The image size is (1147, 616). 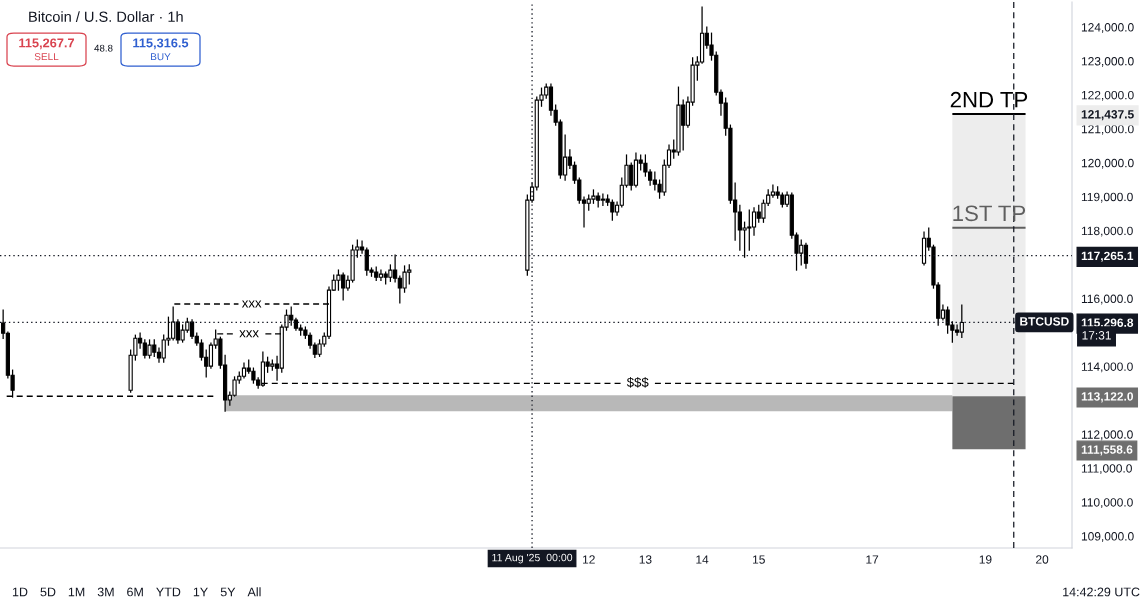 I want to click on text: YTD, so click(x=168, y=592).